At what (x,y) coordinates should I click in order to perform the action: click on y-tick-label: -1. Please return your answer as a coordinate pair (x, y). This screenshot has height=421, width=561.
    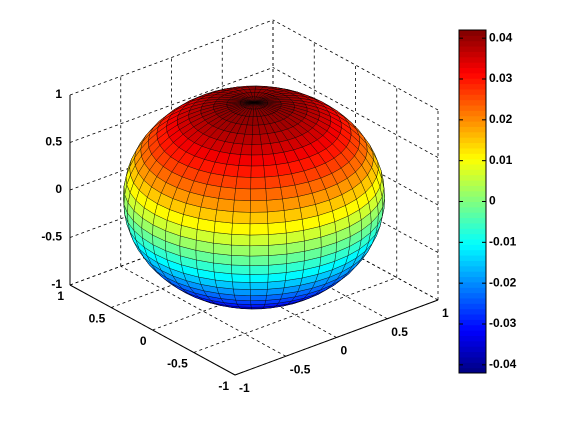
    Looking at the image, I should click on (223, 386).